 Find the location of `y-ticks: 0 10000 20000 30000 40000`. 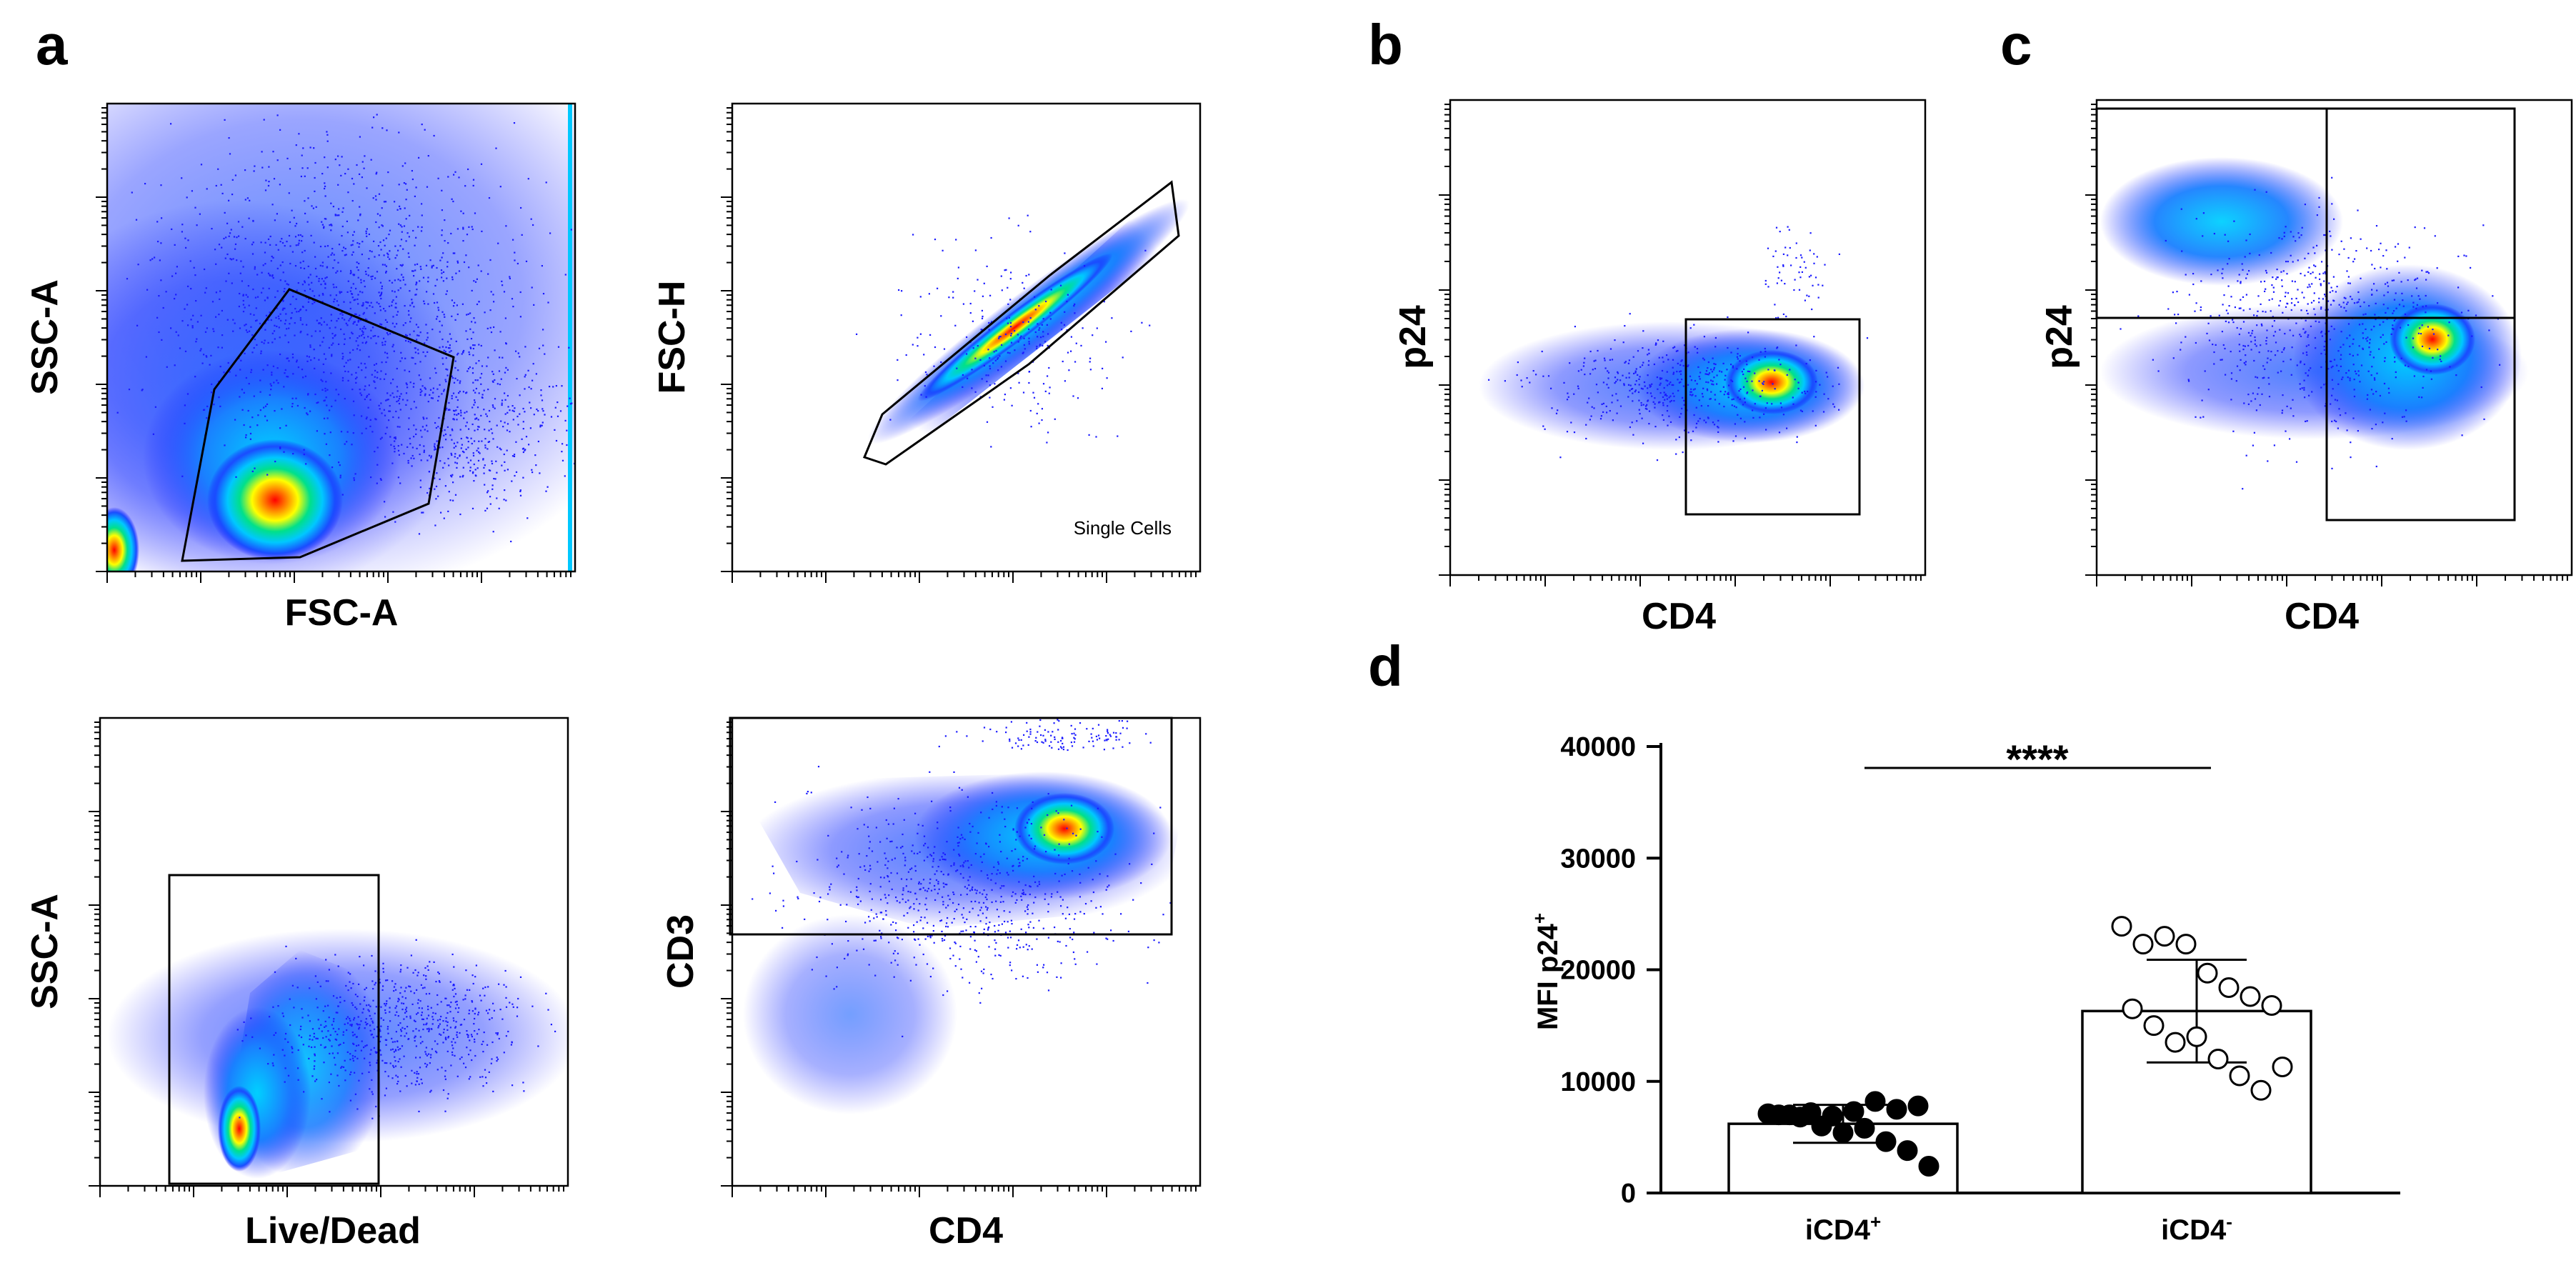

y-ticks: 0 10000 20000 30000 40000 is located at coordinates (1610, 970).